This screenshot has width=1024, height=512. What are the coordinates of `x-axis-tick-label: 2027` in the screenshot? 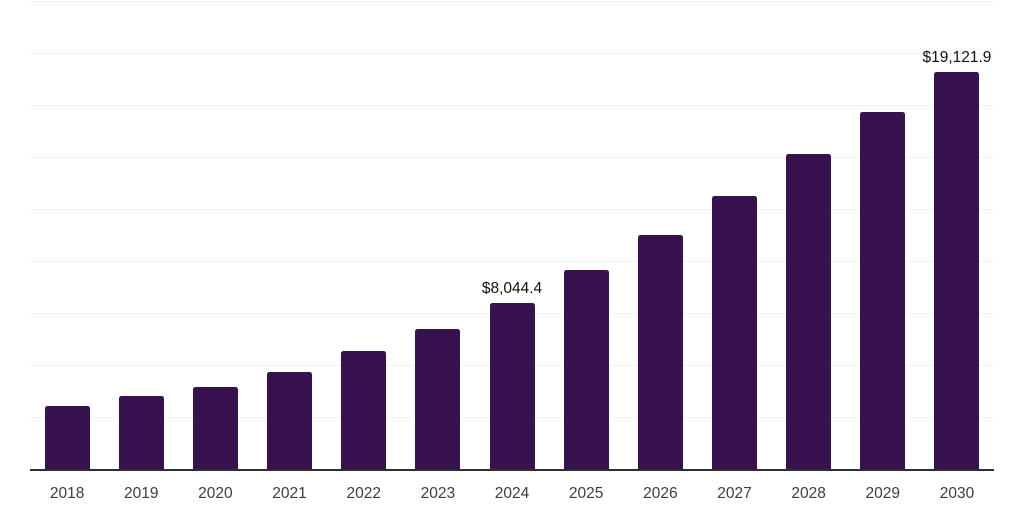 It's located at (734, 493).